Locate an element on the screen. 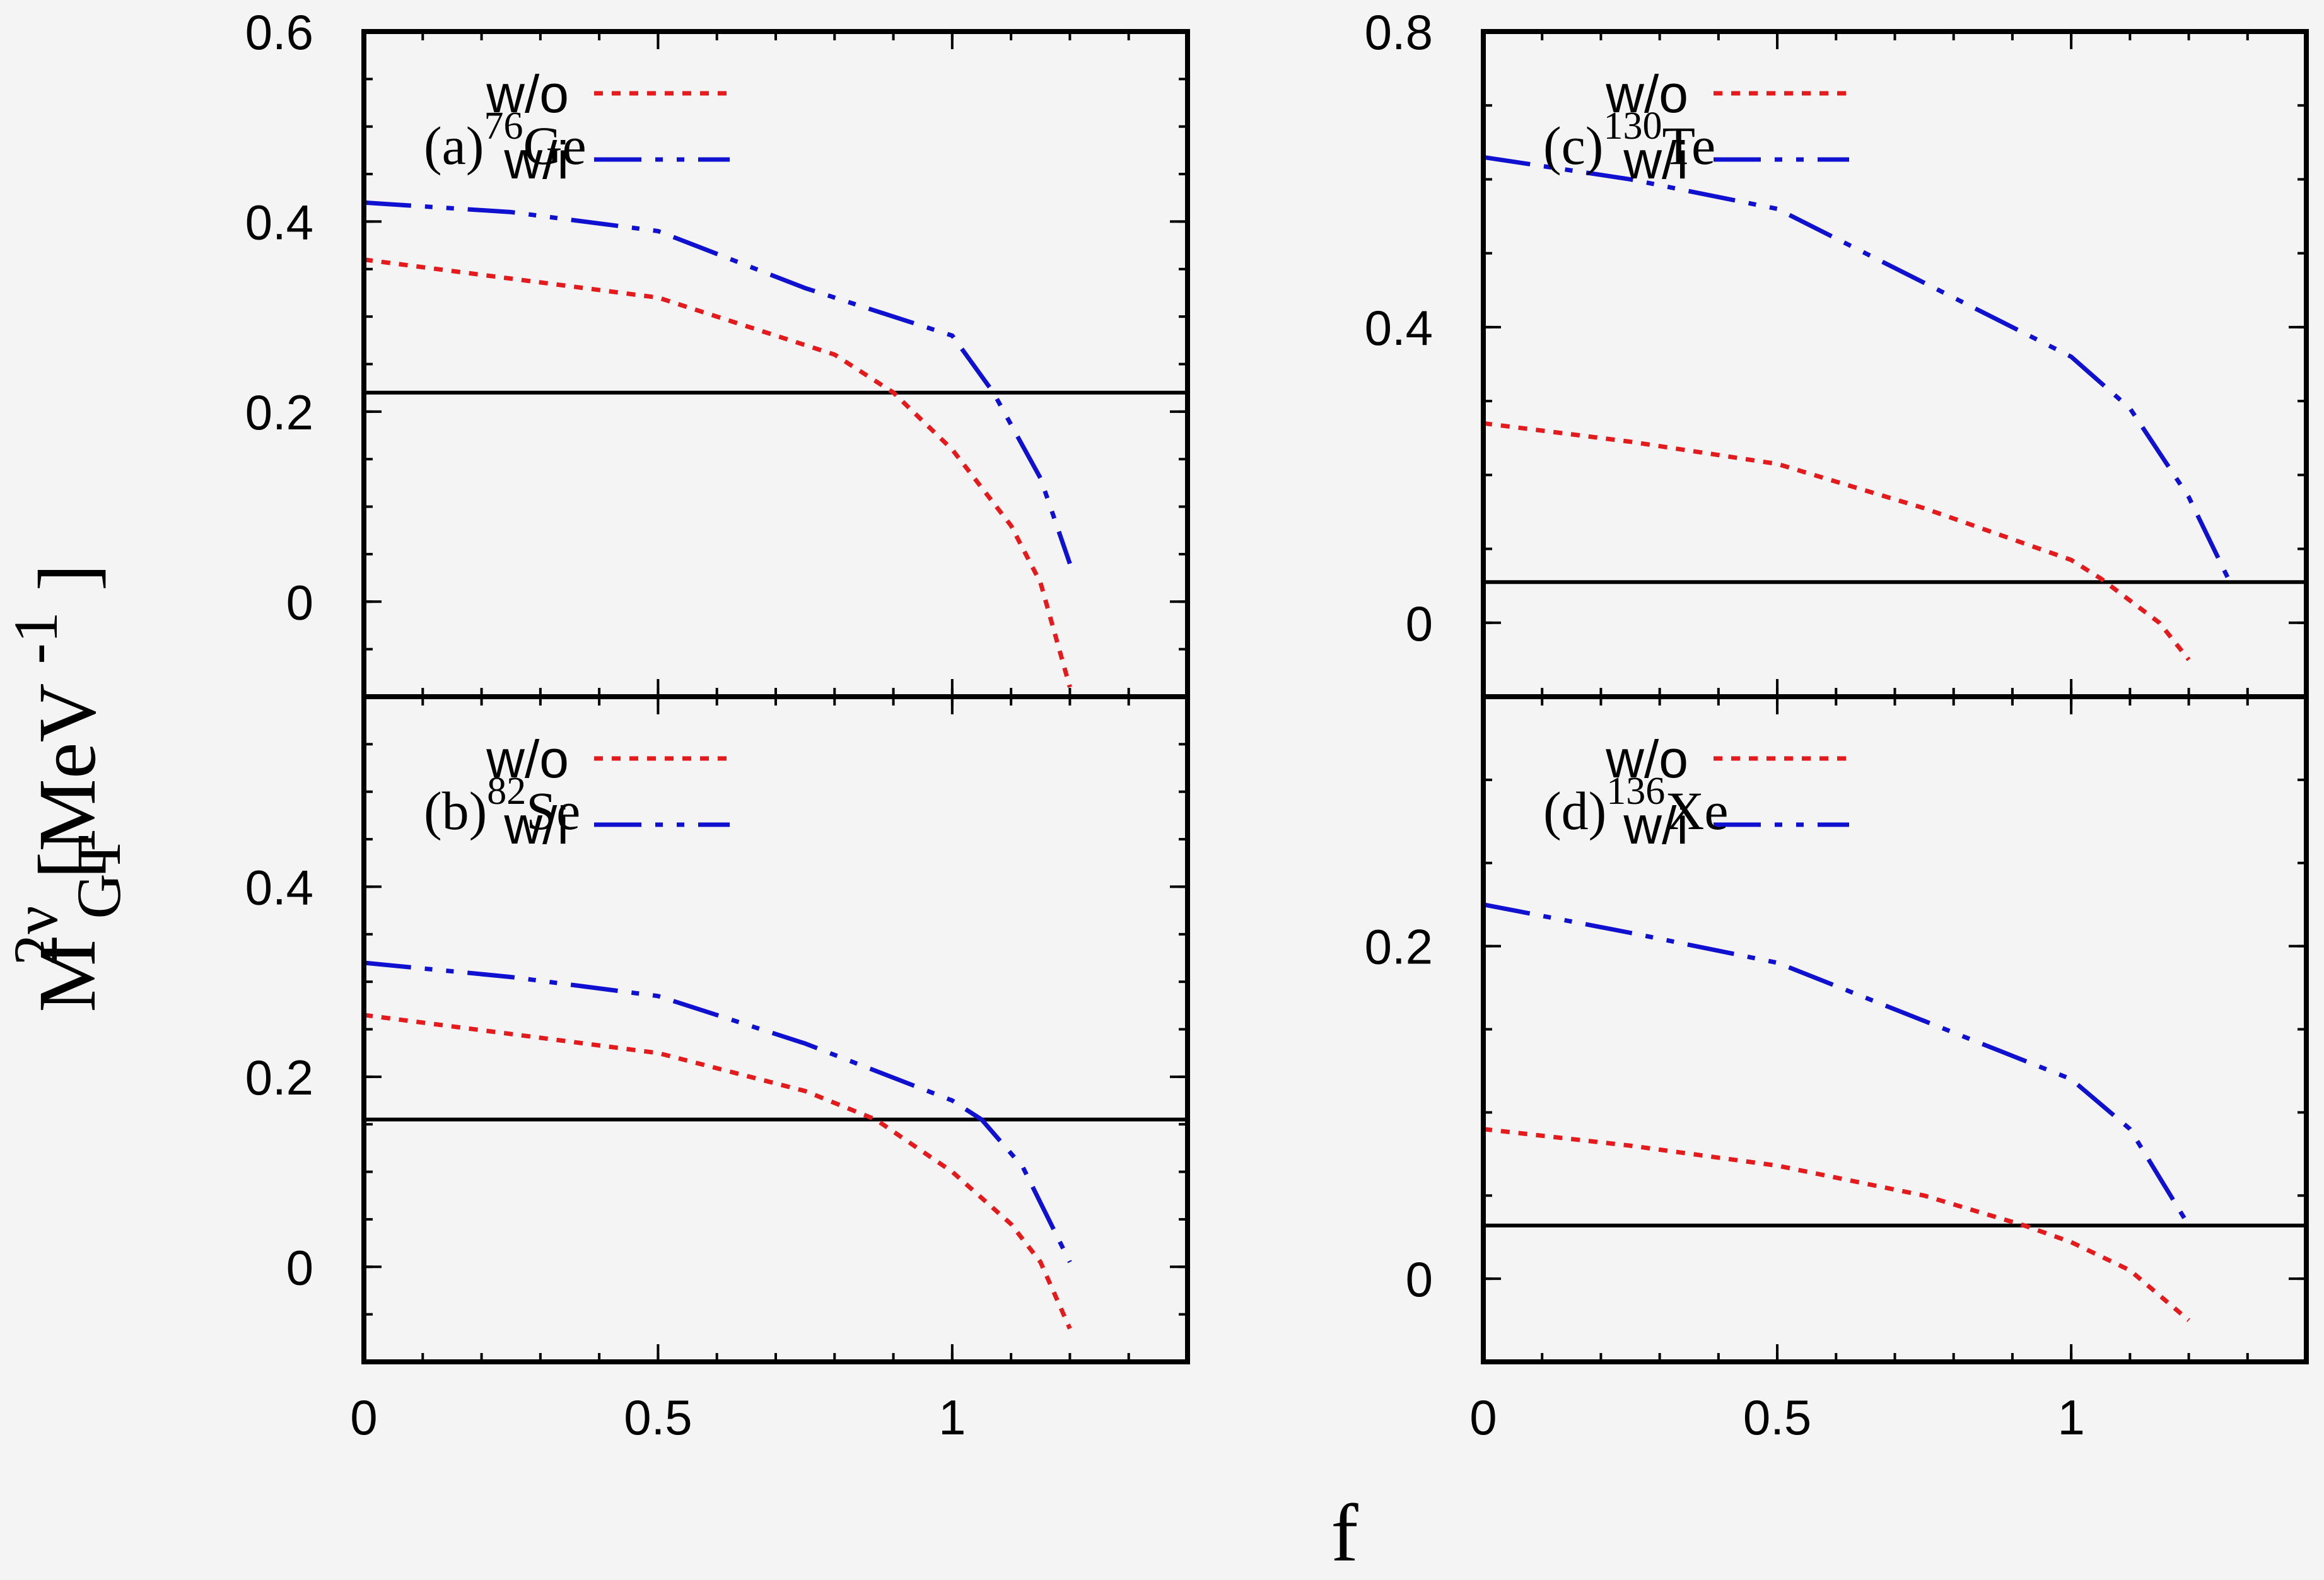  panel-label-post: Te is located at coordinates (1688, 145).